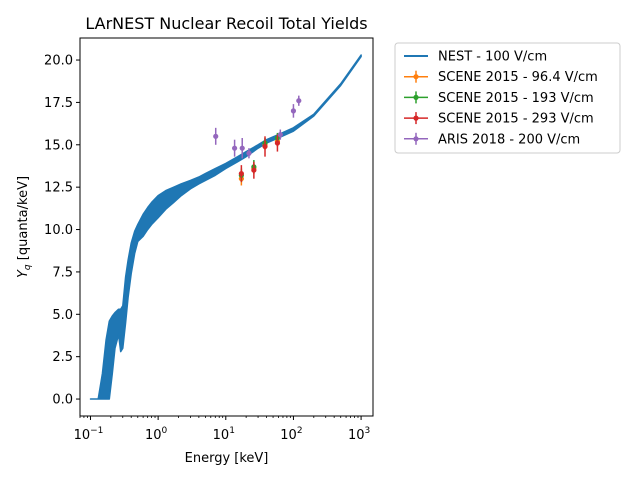  Describe the element at coordinates (516, 98) in the screenshot. I see `legend-label: SCENE 2015 - 193 V/cm` at that location.